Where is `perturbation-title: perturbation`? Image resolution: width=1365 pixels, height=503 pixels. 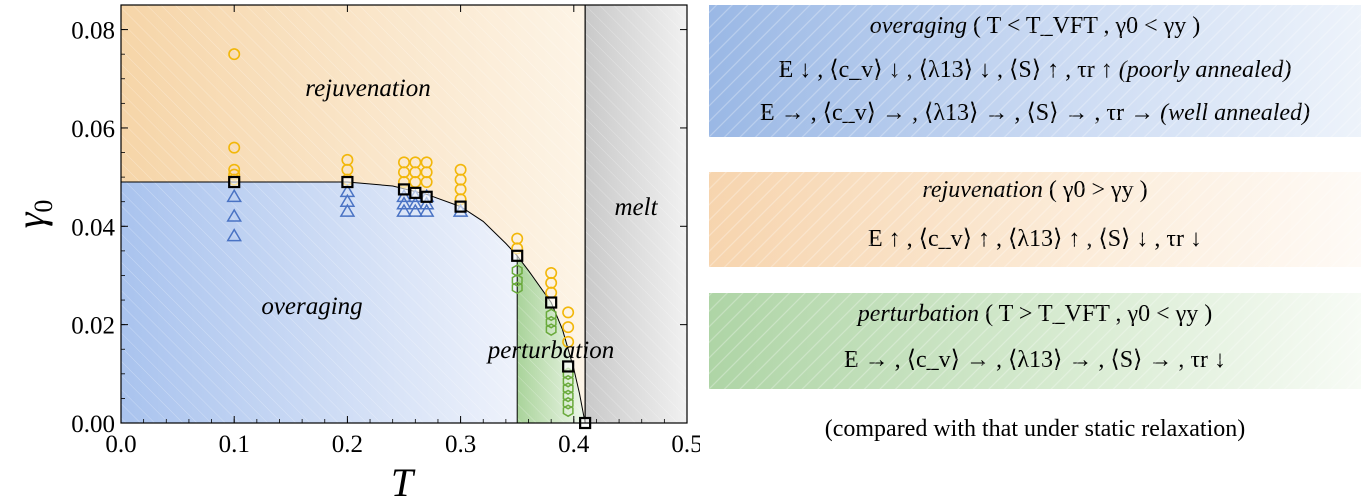
perturbation-title: perturbation is located at coordinates (918, 314).